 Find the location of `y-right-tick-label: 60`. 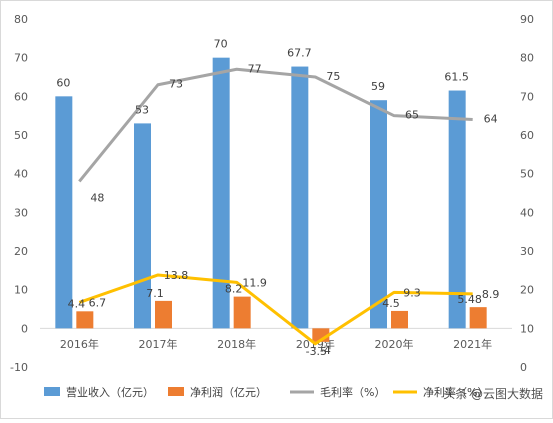

y-right-tick-label: 60 is located at coordinates (527, 135).